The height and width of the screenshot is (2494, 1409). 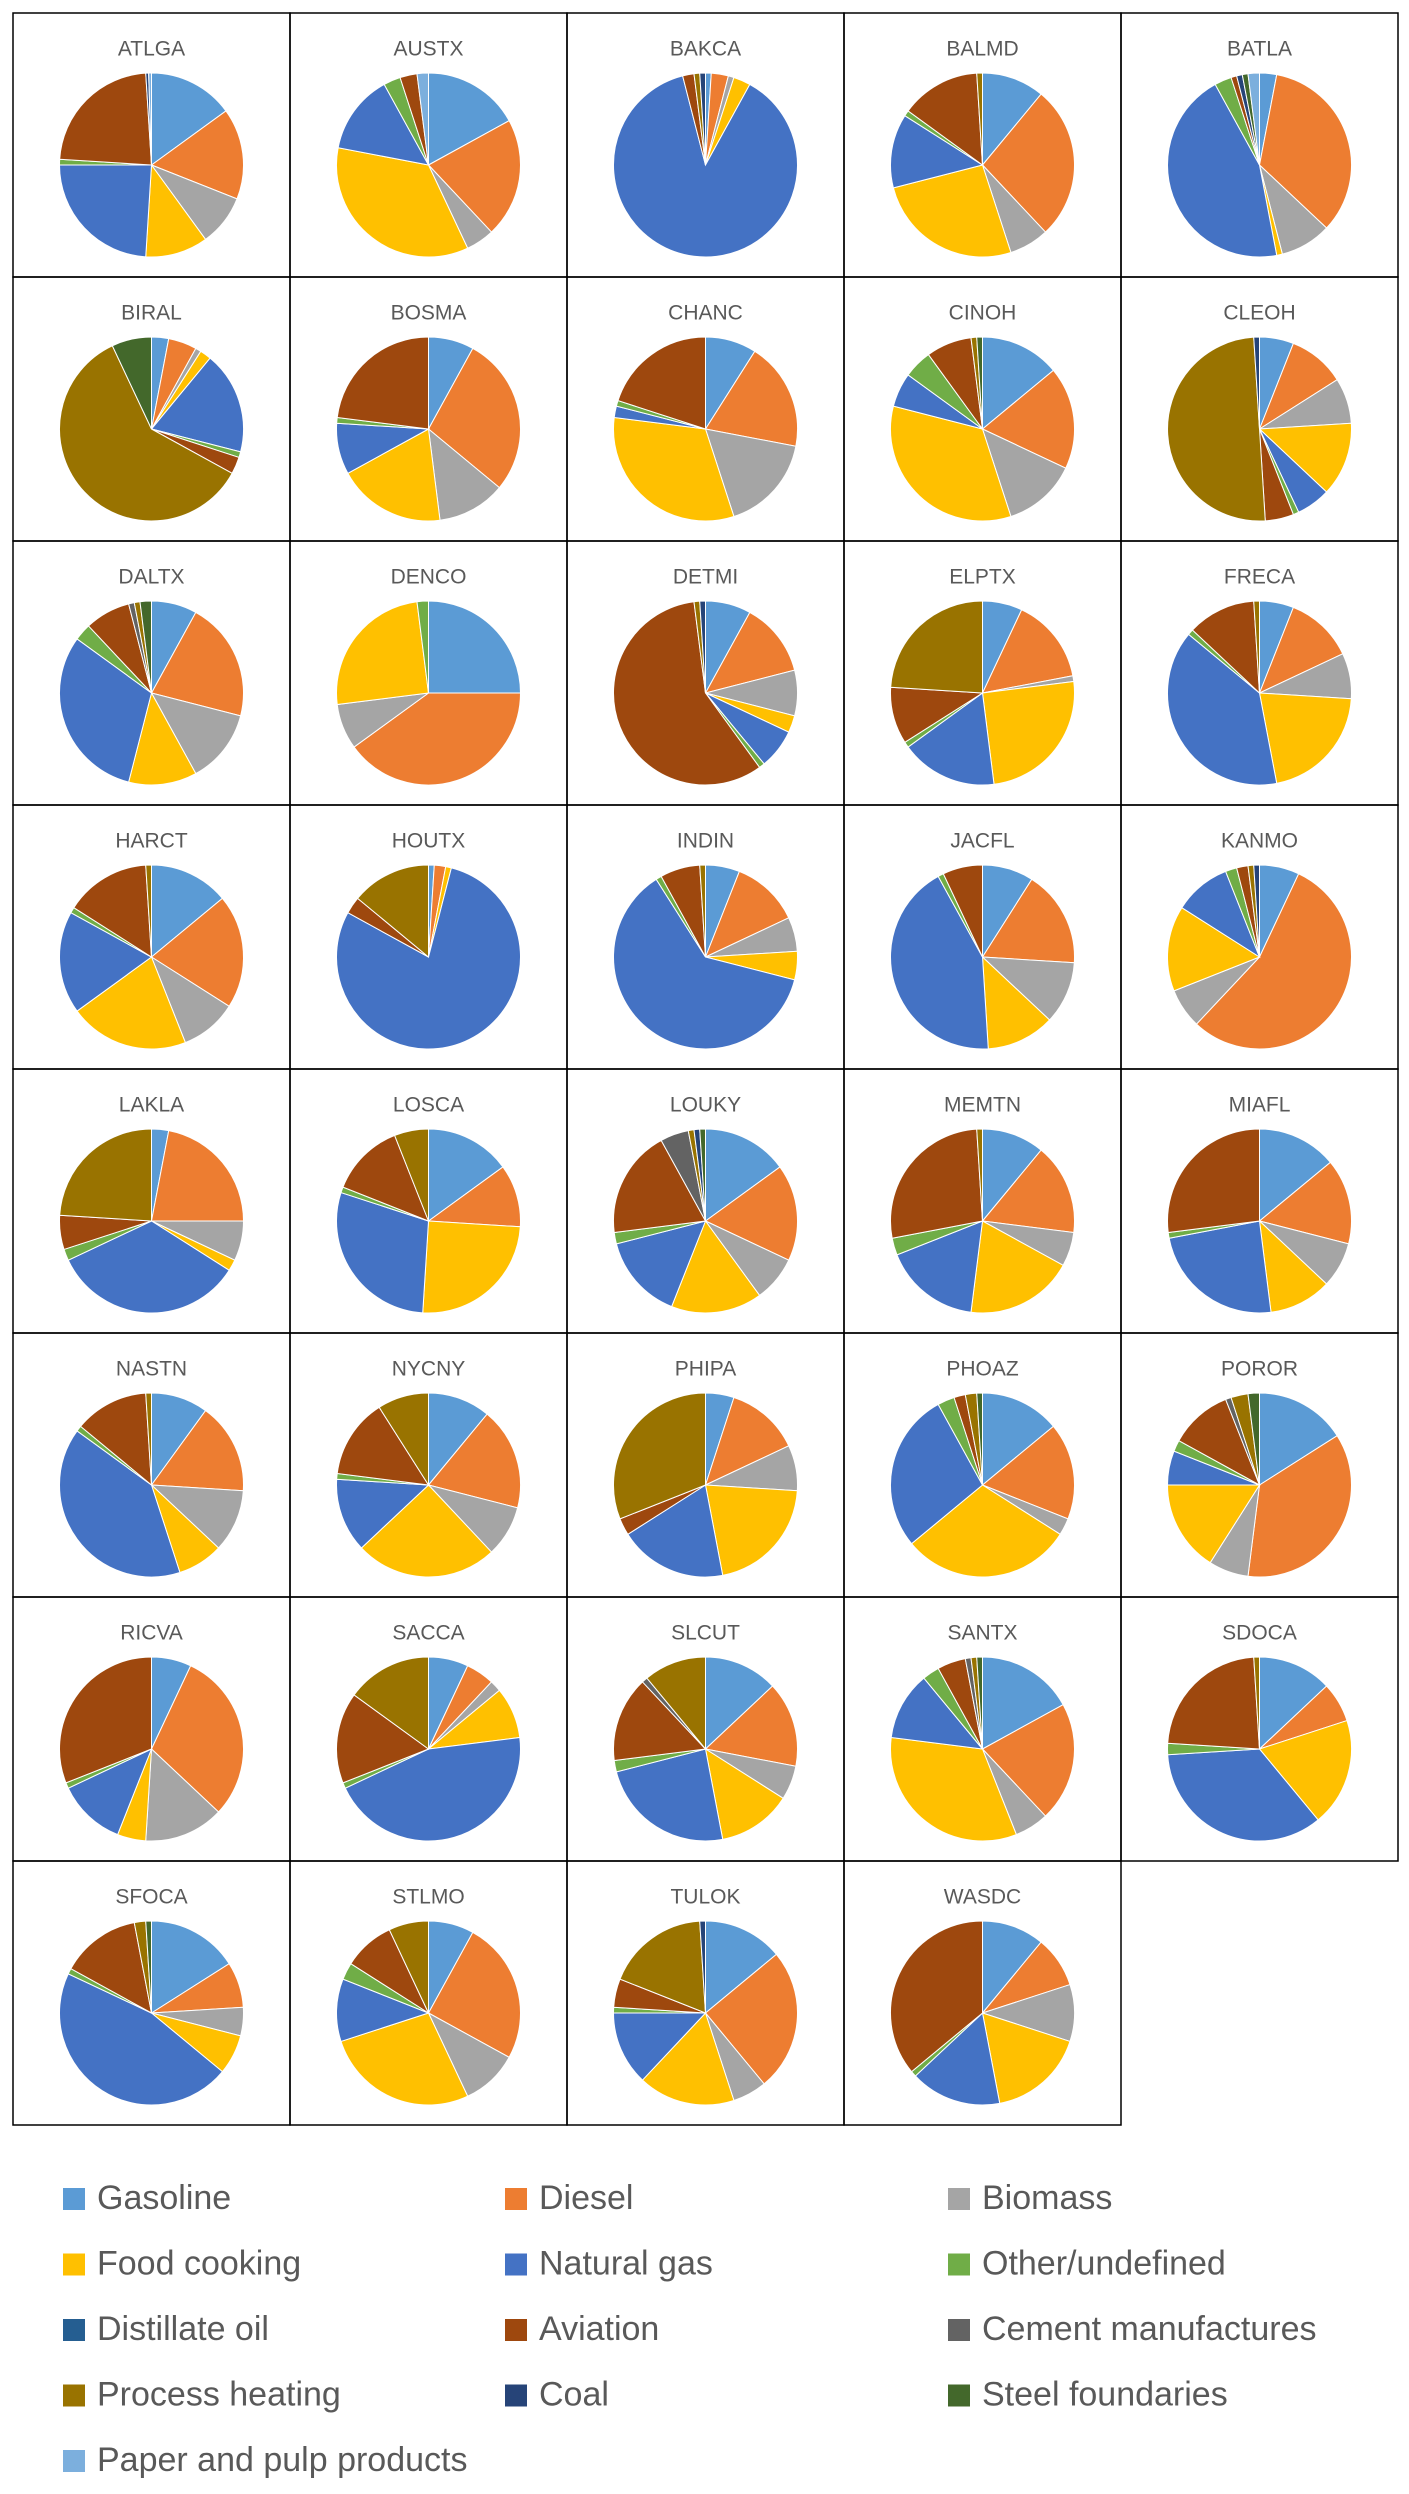 I want to click on legend-label: Aviation, so click(x=599, y=2329).